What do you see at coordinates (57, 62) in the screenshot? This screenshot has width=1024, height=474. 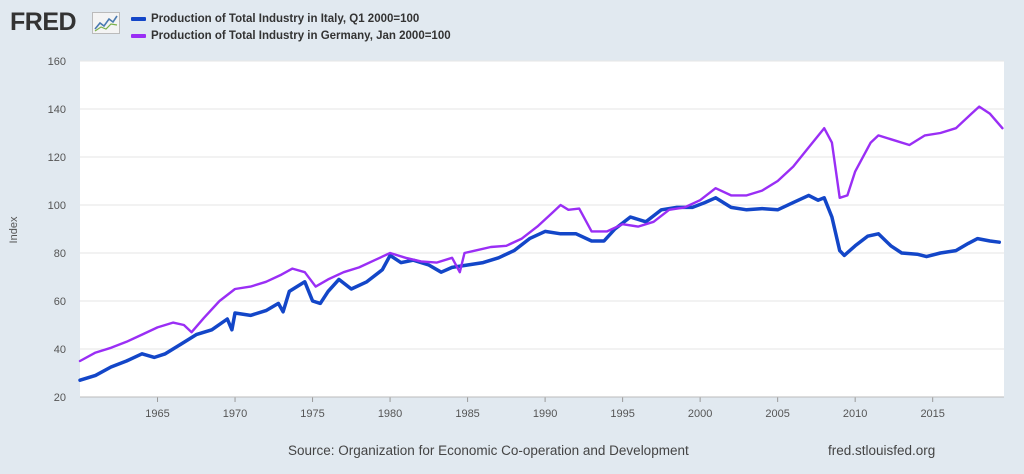 I see `y-tick-label: 160` at bounding box center [57, 62].